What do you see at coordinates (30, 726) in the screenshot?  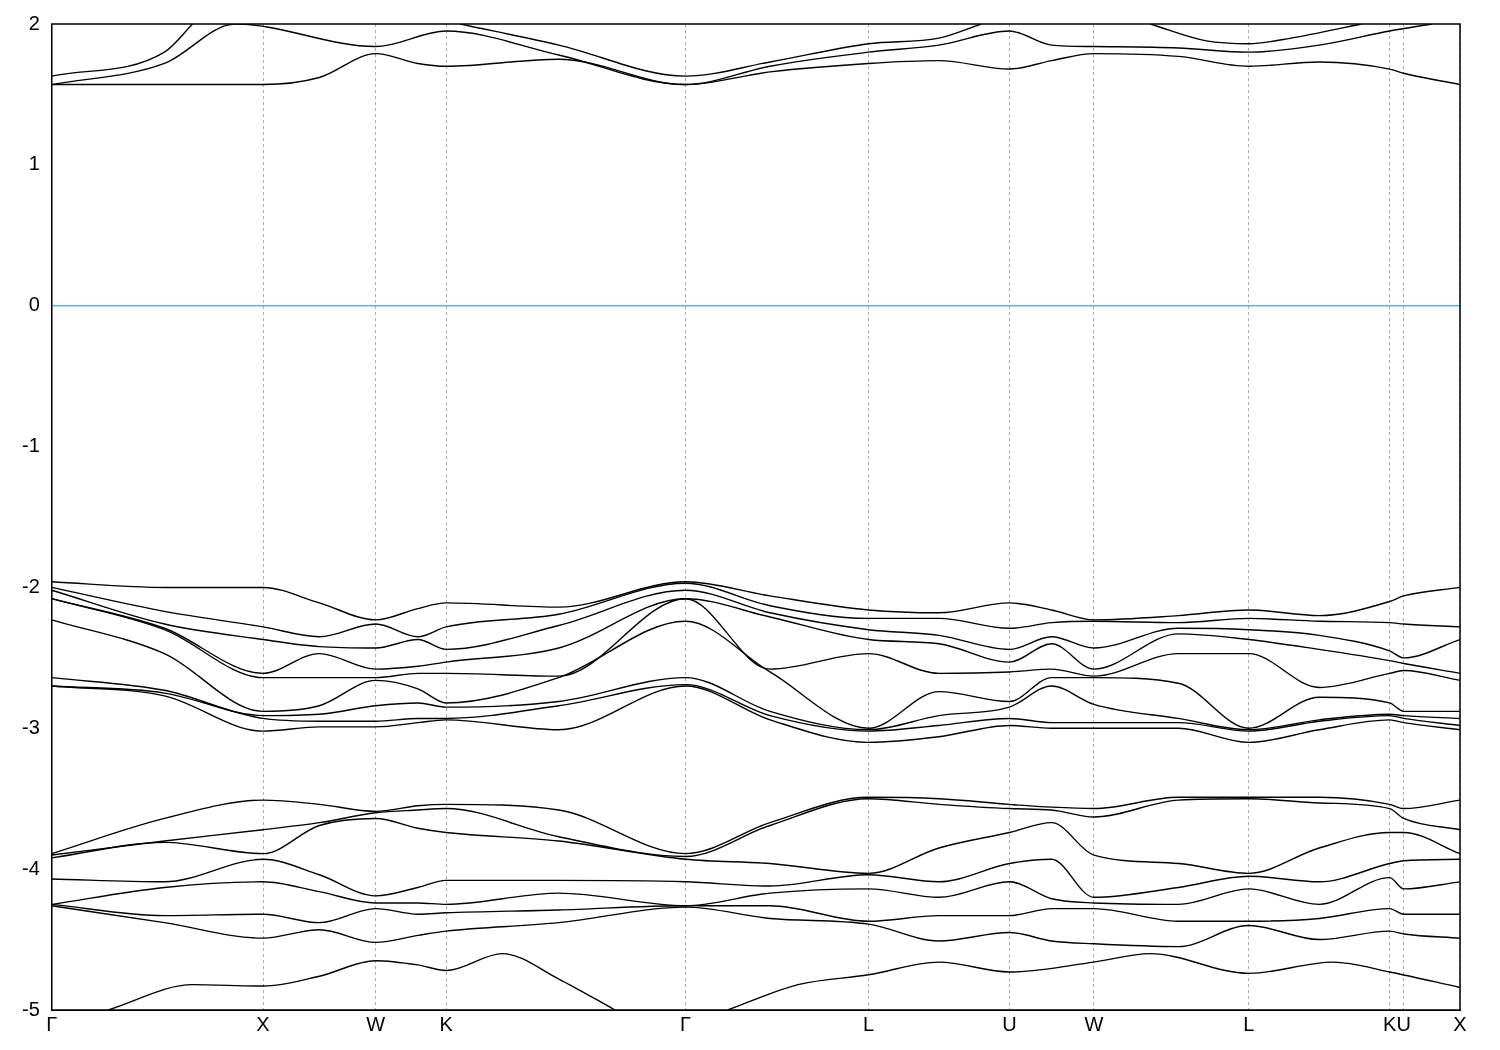 I see `y-tick-label: -3` at bounding box center [30, 726].